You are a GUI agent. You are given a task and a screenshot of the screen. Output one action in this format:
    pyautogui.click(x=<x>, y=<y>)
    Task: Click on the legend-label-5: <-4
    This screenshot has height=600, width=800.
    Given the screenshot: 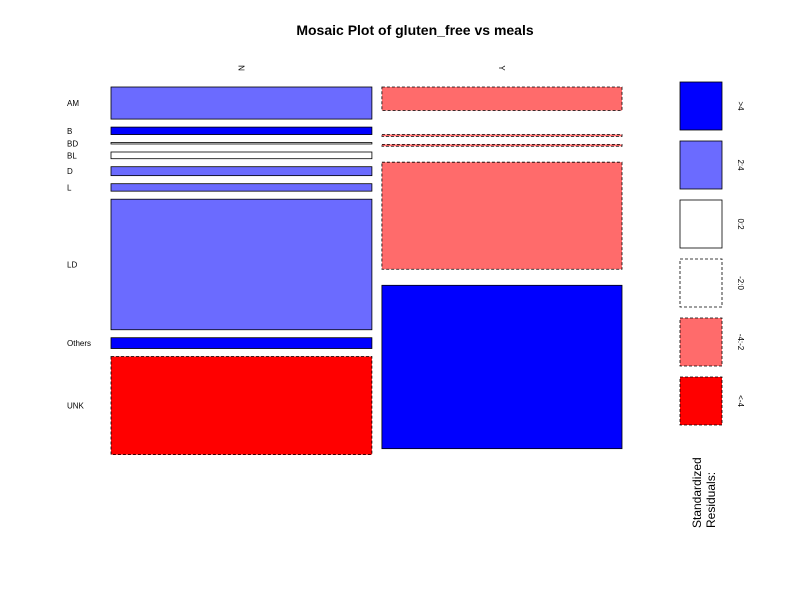 What is the action you would take?
    pyautogui.click(x=740, y=401)
    